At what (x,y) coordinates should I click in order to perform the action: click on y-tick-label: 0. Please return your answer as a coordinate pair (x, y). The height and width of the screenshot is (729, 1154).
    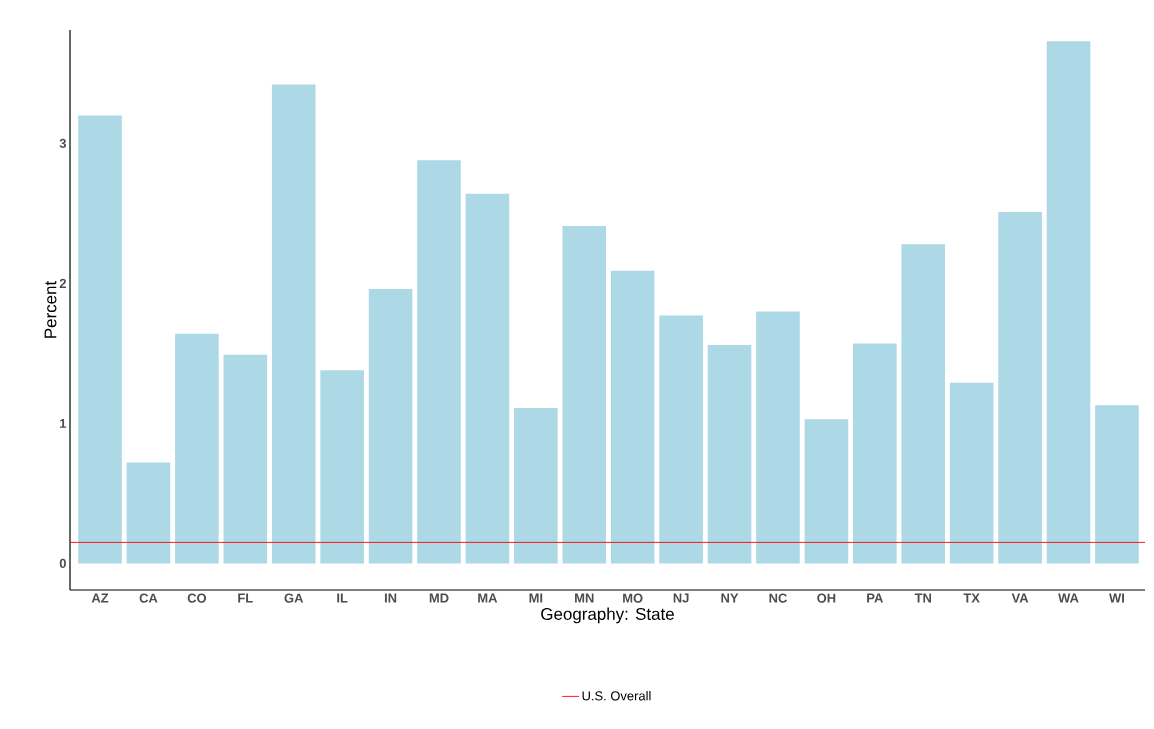
    Looking at the image, I should click on (62, 563).